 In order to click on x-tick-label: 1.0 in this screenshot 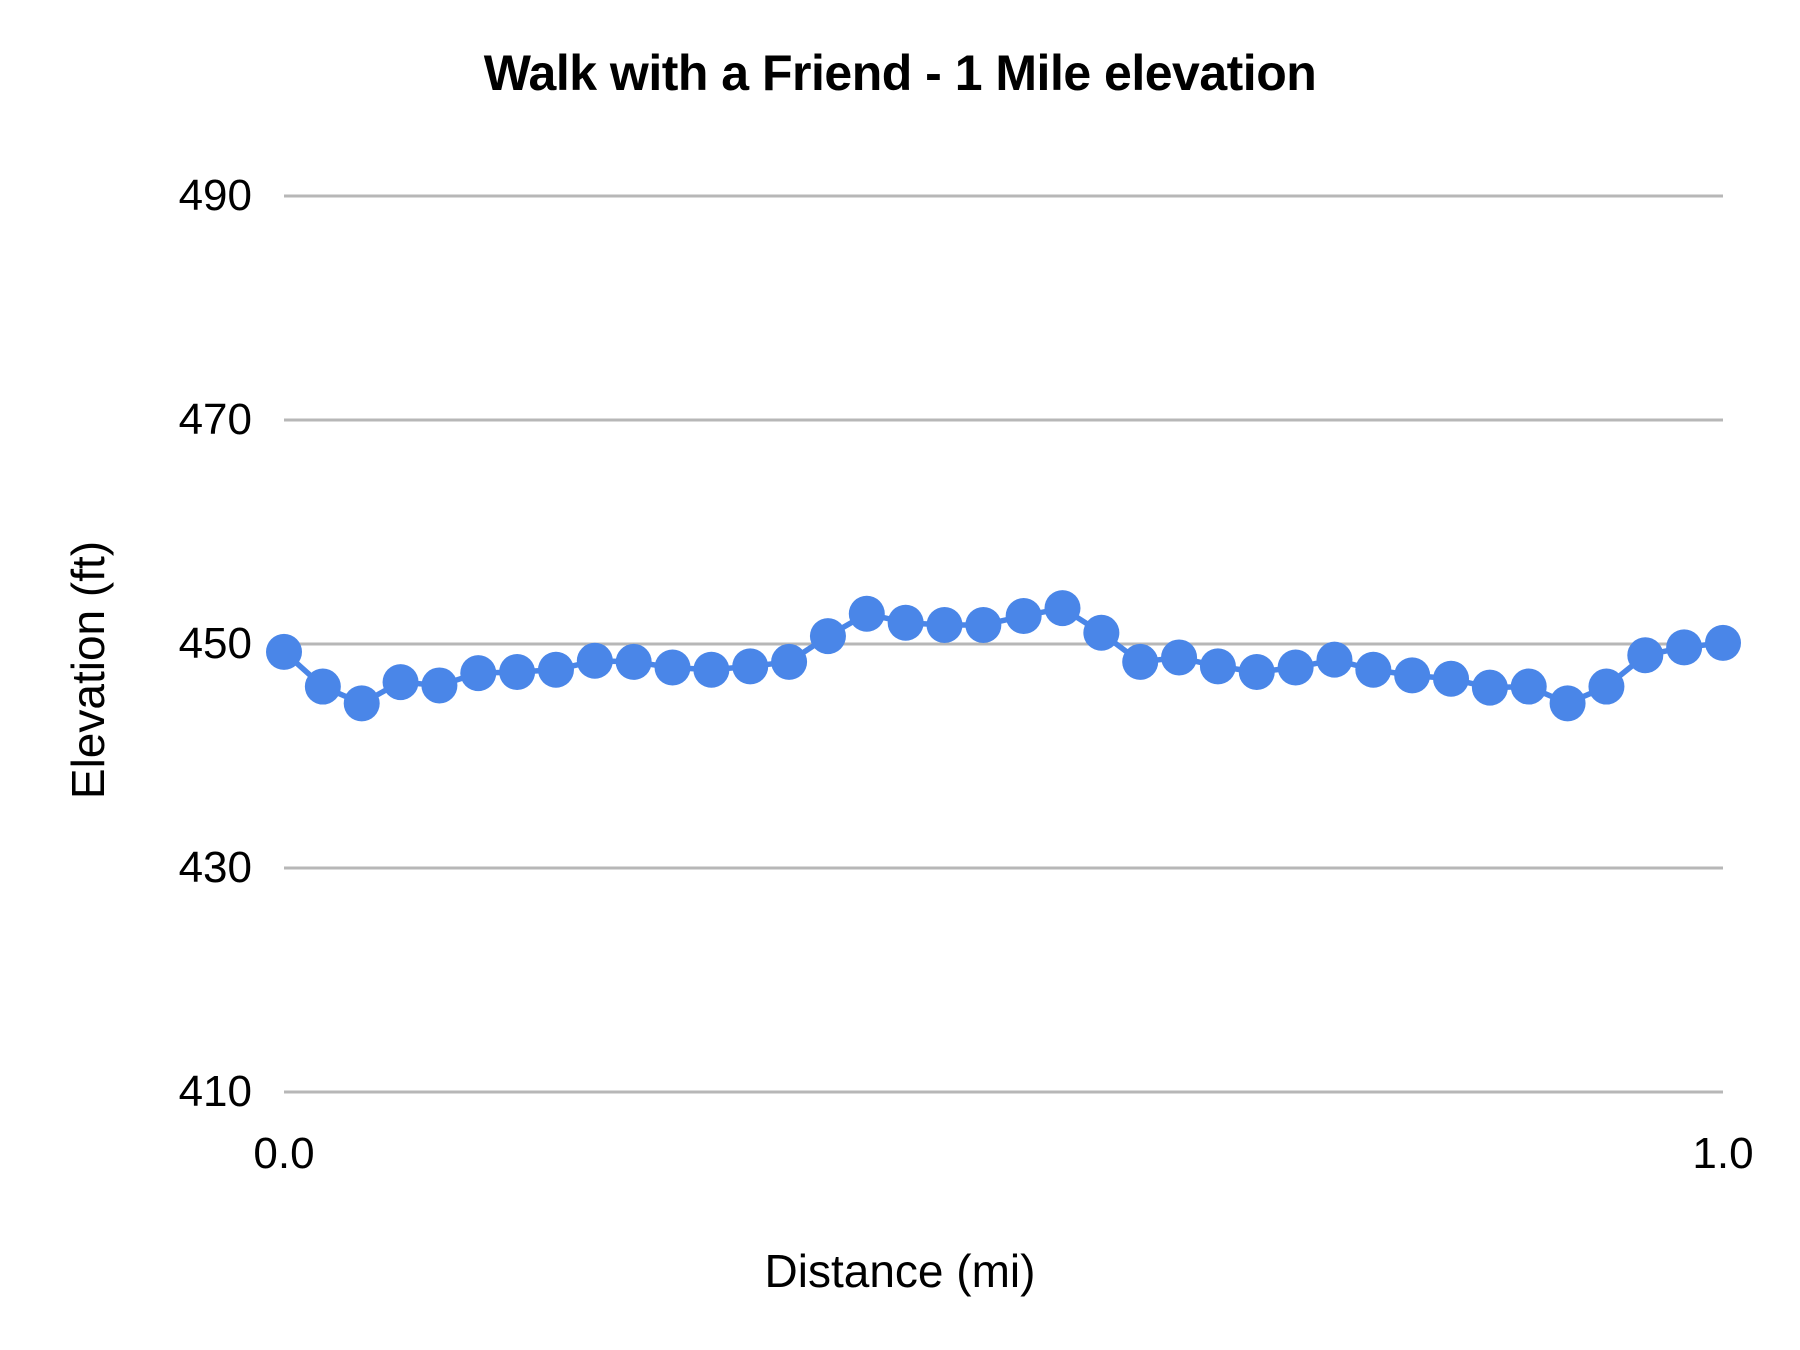, I will do `click(1723, 1153)`.